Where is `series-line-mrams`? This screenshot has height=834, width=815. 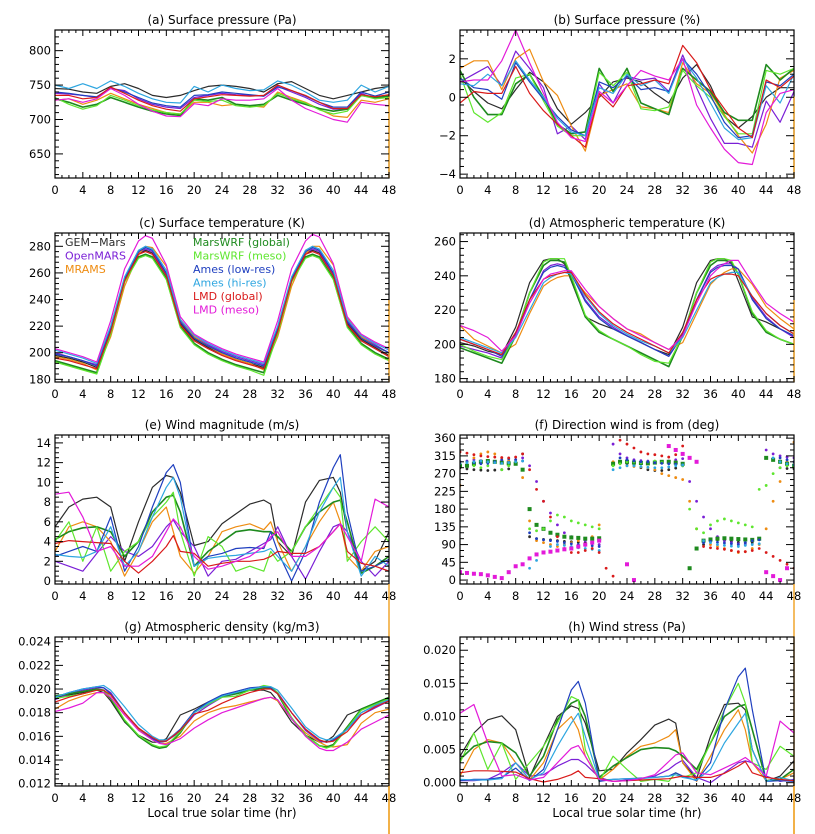 series-line-mrams is located at coordinates (627, 745).